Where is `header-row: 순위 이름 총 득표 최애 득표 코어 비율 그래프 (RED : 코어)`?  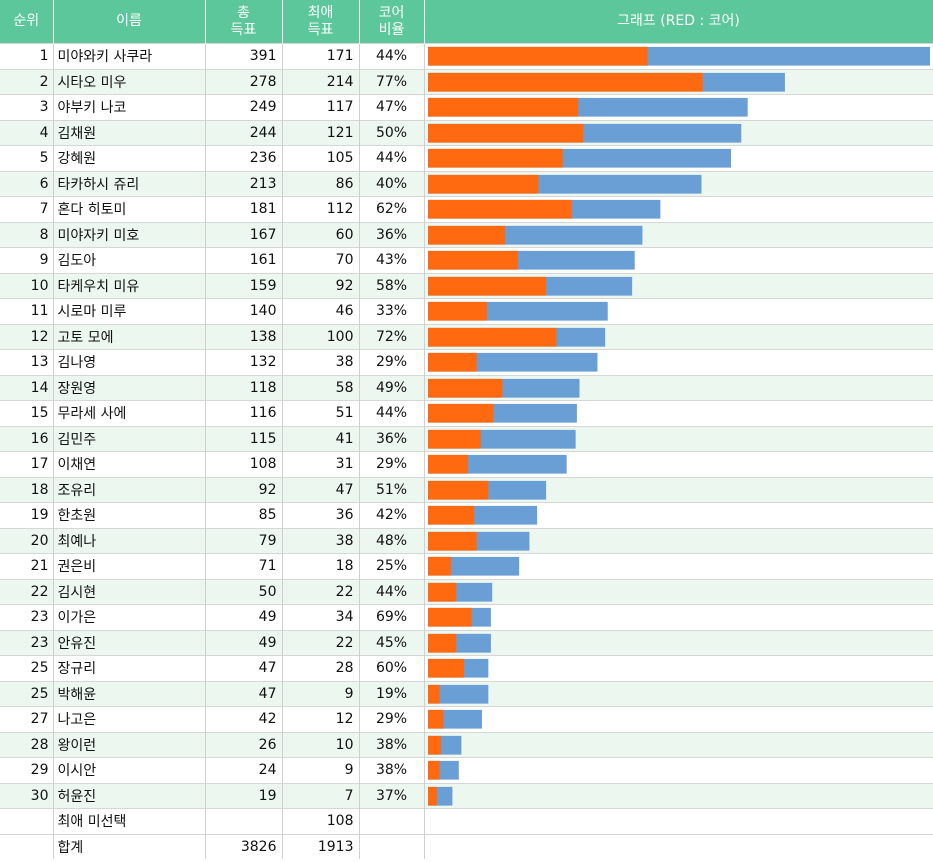
header-row: 순위 이름 총 득표 최애 득표 코어 비율 그래프 (RED : 코어) is located at coordinates (466, 22).